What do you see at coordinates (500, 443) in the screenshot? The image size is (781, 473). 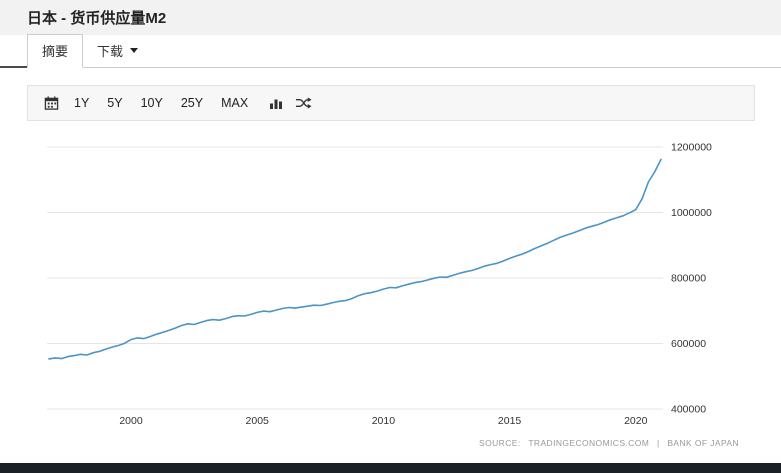 I see `source-label: SOURCE:` at bounding box center [500, 443].